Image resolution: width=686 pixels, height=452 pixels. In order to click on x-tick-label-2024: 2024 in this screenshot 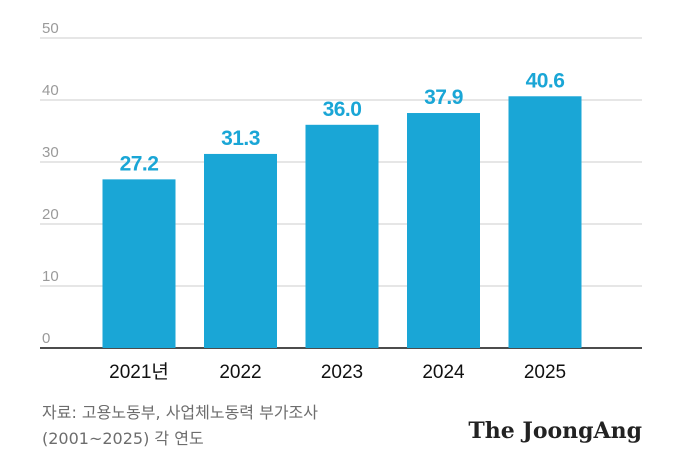, I will do `click(443, 372)`.